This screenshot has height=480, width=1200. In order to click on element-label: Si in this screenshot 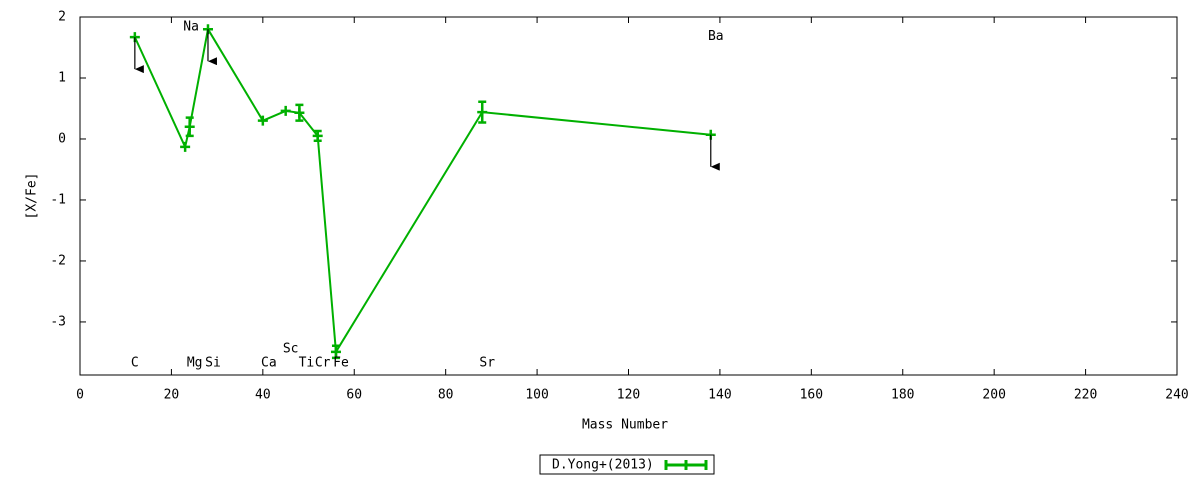, I will do `click(213, 363)`.